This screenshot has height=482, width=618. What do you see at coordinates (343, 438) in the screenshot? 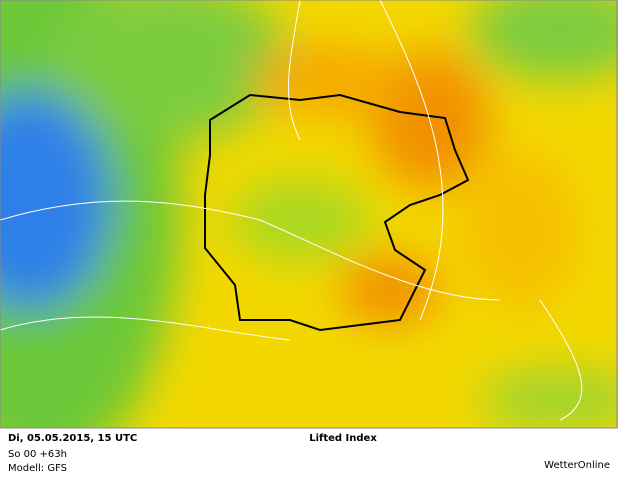
I see `legend-title: Lifted Index` at bounding box center [343, 438].